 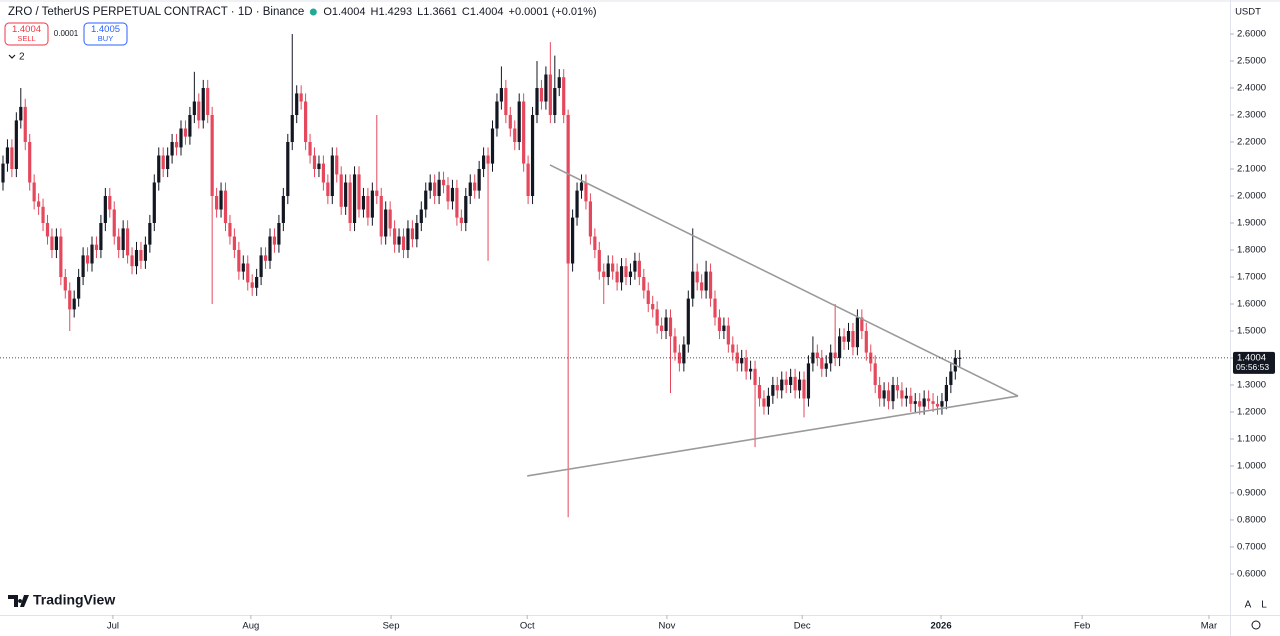 I want to click on spread: 0.0001, so click(x=66, y=33).